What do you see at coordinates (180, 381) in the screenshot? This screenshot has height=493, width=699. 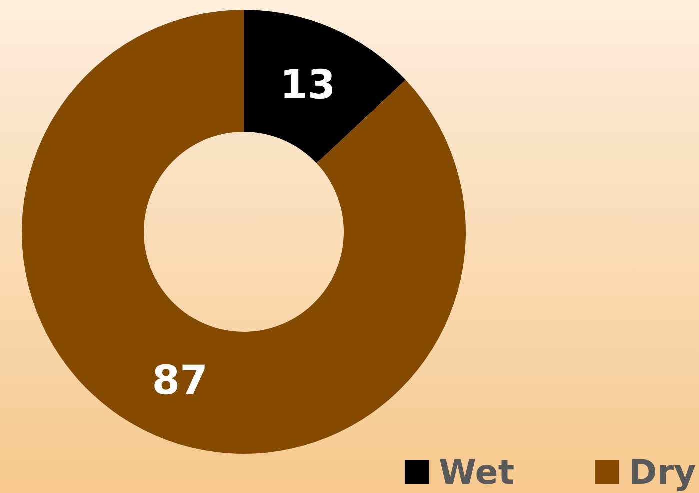 I see `data-label: 87` at bounding box center [180, 381].